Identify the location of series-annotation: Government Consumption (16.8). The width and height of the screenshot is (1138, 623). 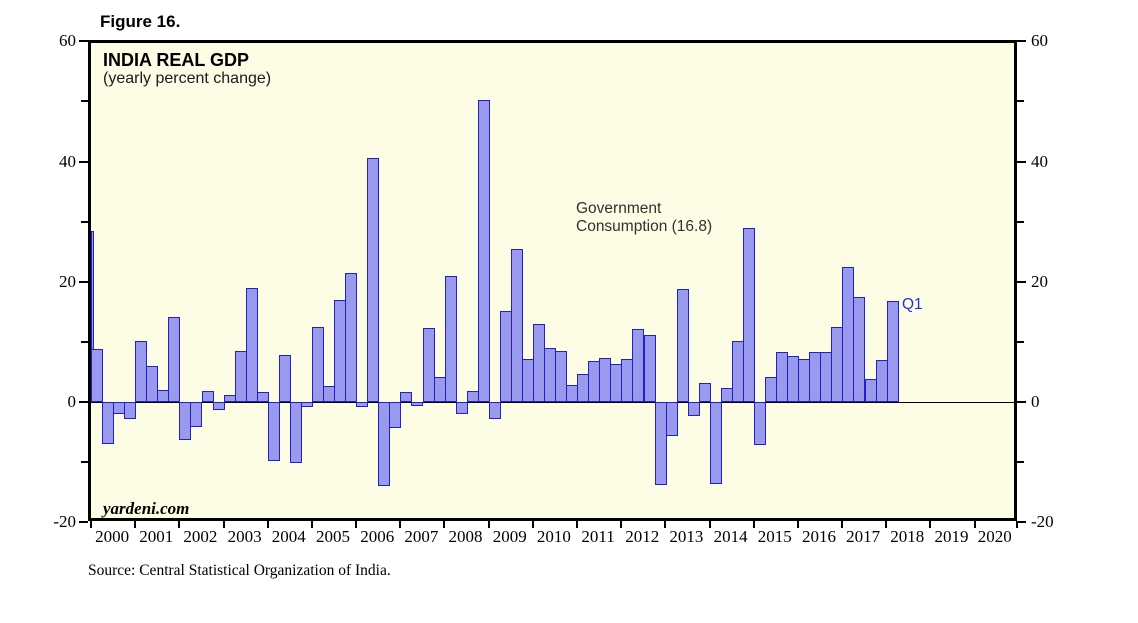
(644, 218).